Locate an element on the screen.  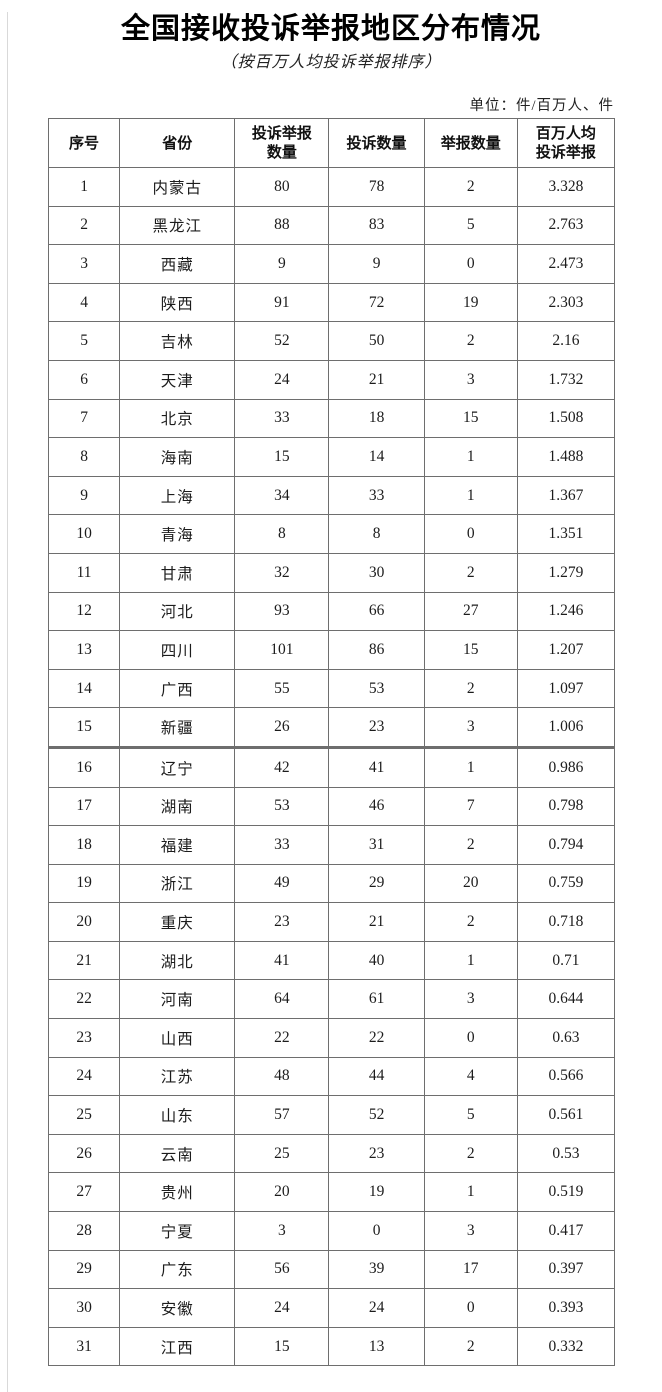
cell-province: 北京 is located at coordinates (177, 418).